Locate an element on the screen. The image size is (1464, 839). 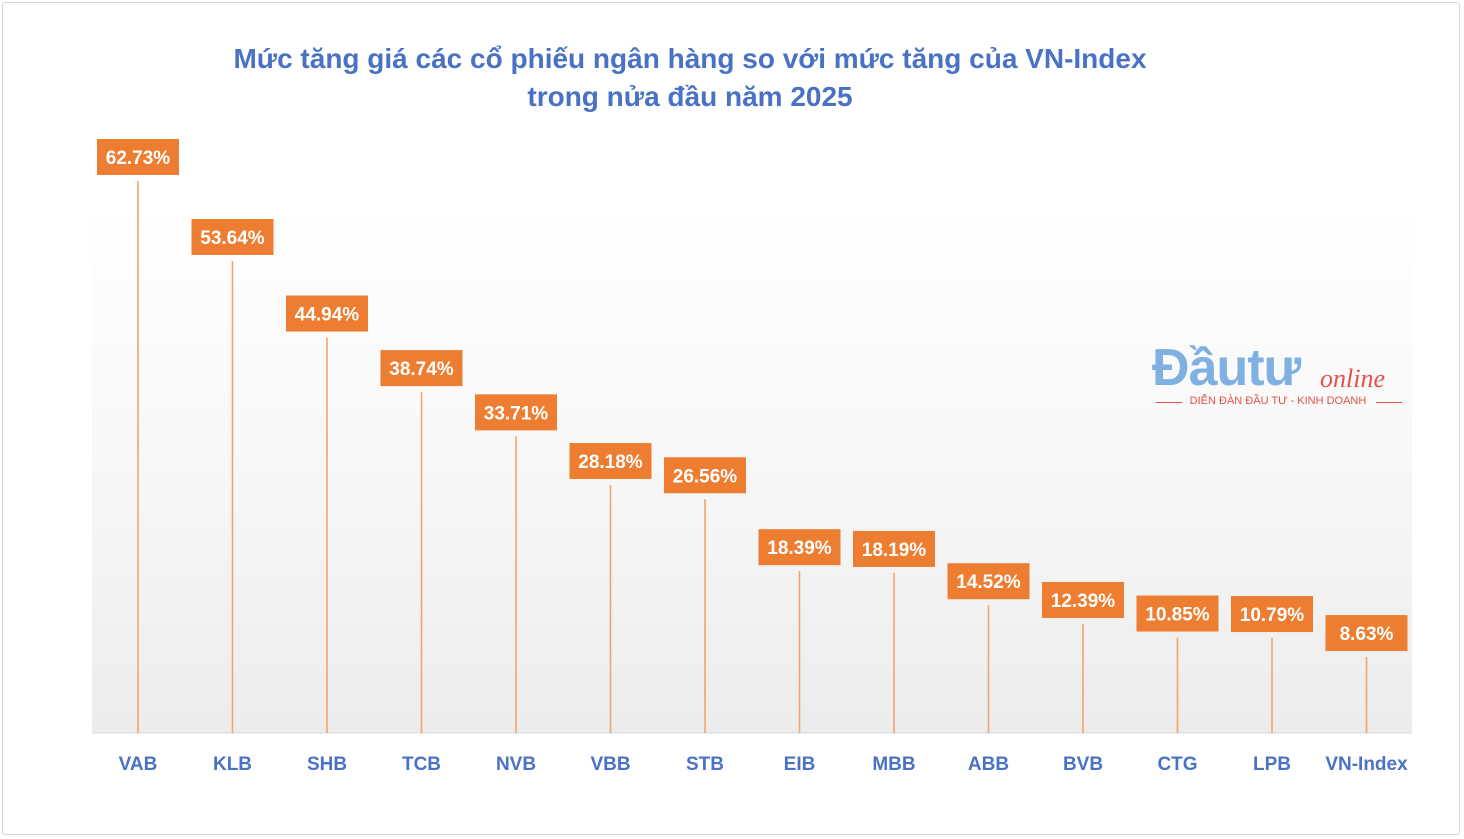
data-label-VBB: 28.18% is located at coordinates (610, 461).